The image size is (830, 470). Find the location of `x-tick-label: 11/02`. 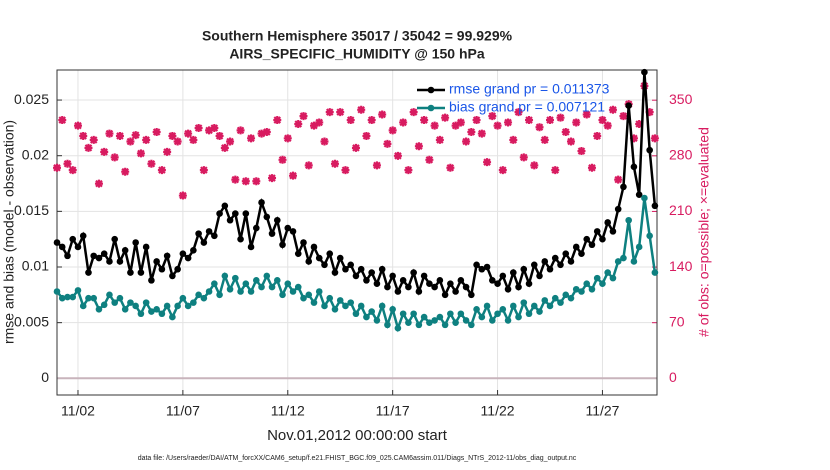

x-tick-label: 11/02 is located at coordinates (78, 411).